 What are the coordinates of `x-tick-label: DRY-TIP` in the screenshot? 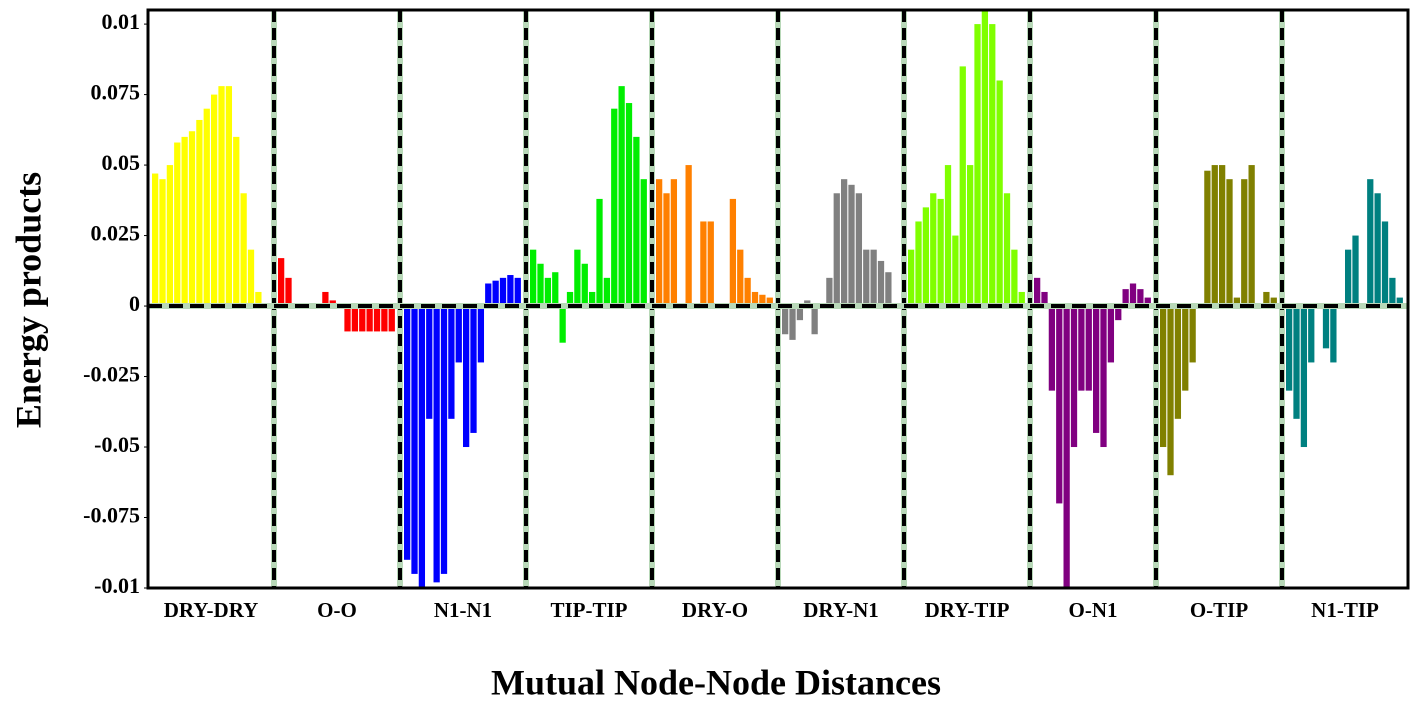 It's located at (967, 610).